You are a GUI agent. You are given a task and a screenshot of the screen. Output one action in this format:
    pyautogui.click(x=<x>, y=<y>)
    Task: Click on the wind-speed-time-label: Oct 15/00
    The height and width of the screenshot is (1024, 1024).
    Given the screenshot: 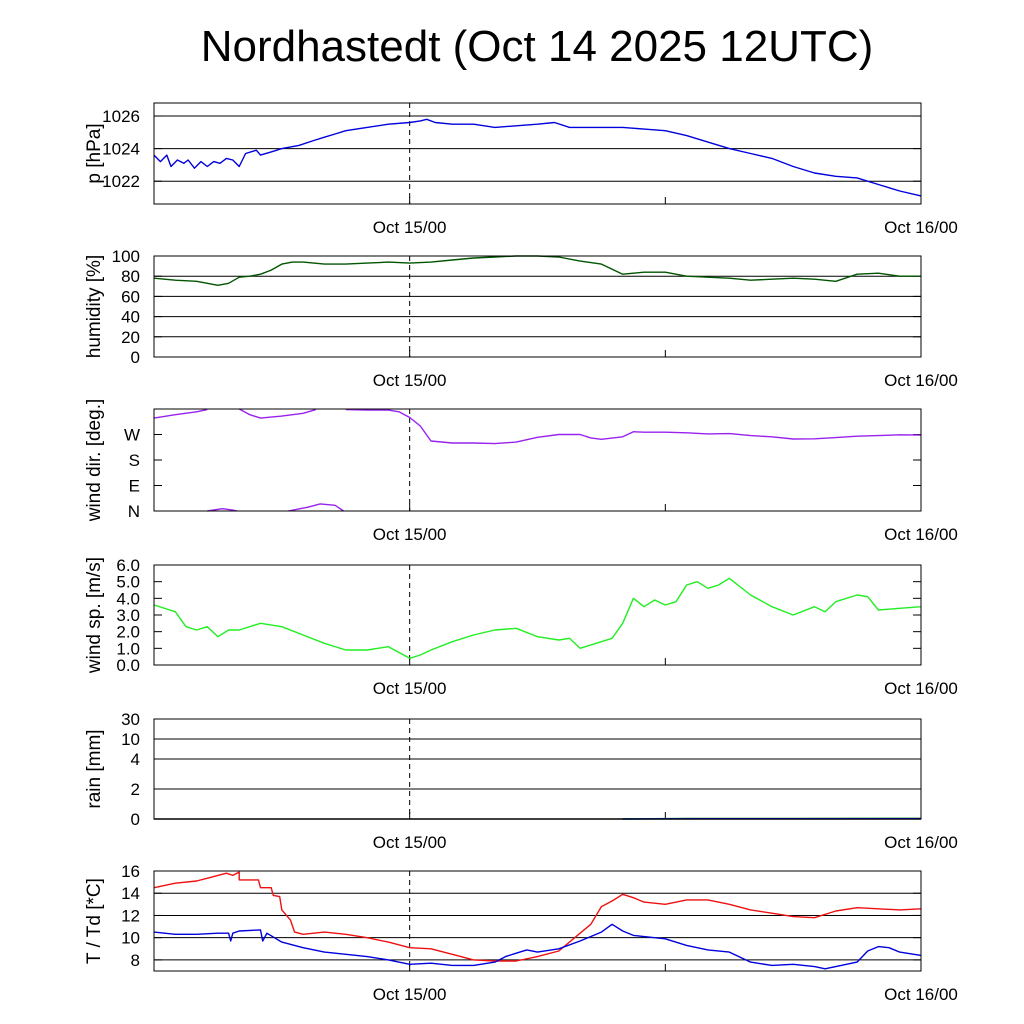 What is the action you would take?
    pyautogui.click(x=410, y=688)
    